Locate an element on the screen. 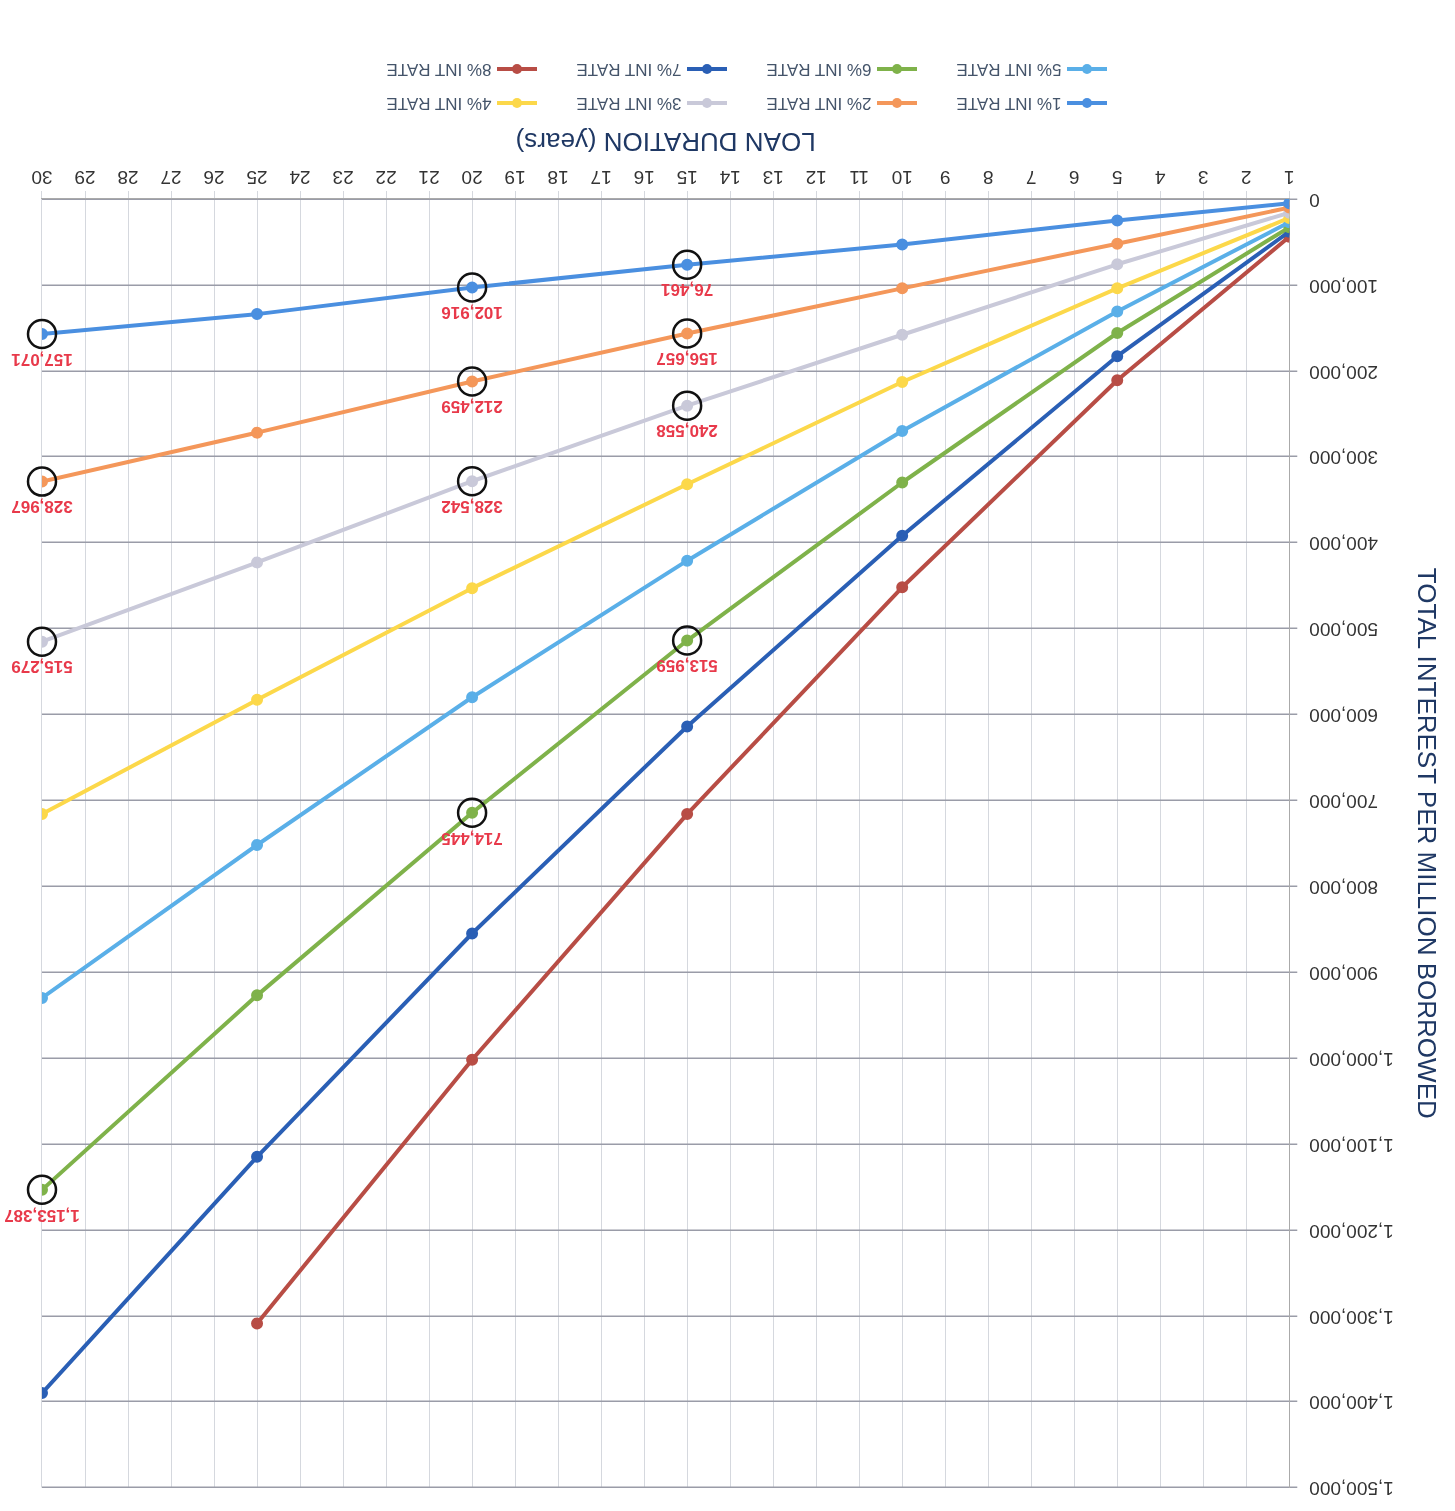 This screenshot has width=1455, height=1511. annotation: 102,916 is located at coordinates (472, 313).